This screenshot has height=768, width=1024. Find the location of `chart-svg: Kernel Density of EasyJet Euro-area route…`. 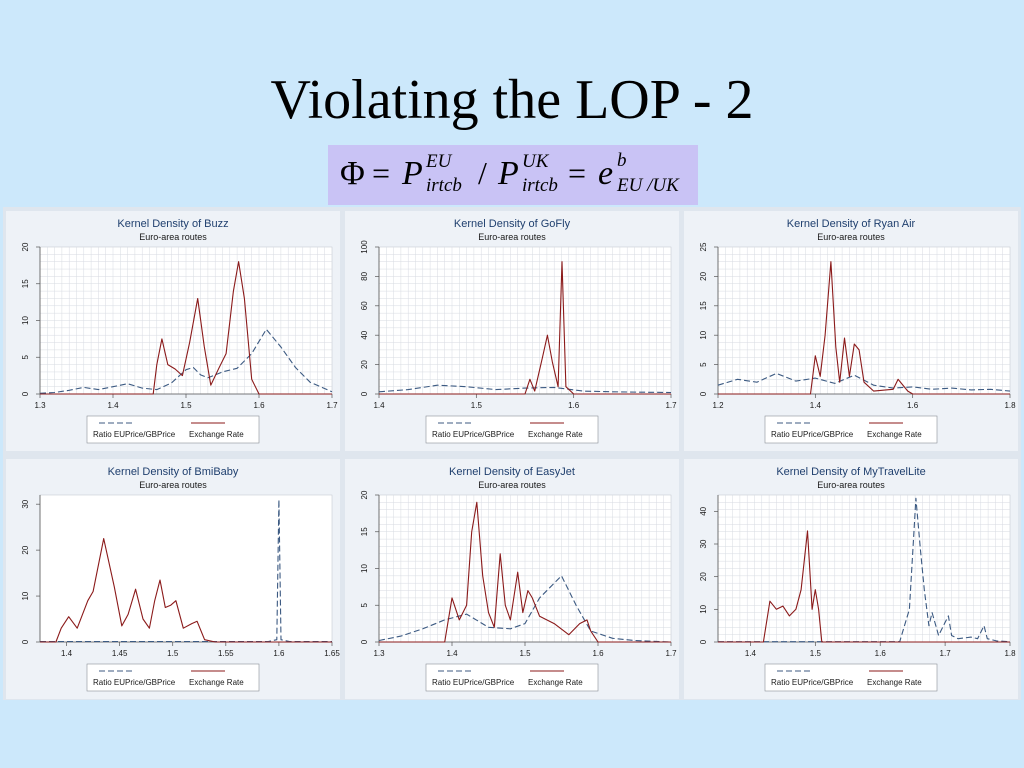

chart-svg: Kernel Density of EasyJet Euro-area route… is located at coordinates (518, 579).